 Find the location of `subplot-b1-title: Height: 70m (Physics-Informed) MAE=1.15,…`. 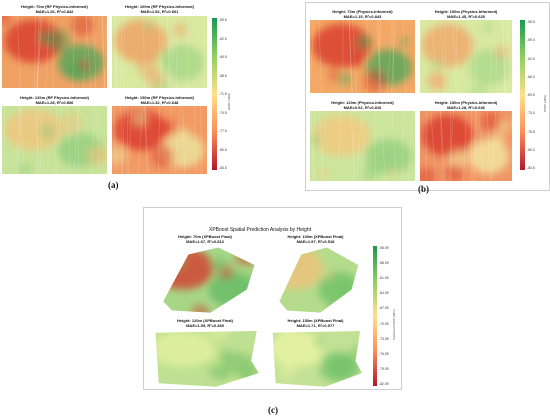

subplot-b1-title: Height: 70m (Physics-Informed) MAE=1.15,… is located at coordinates (362, 14).